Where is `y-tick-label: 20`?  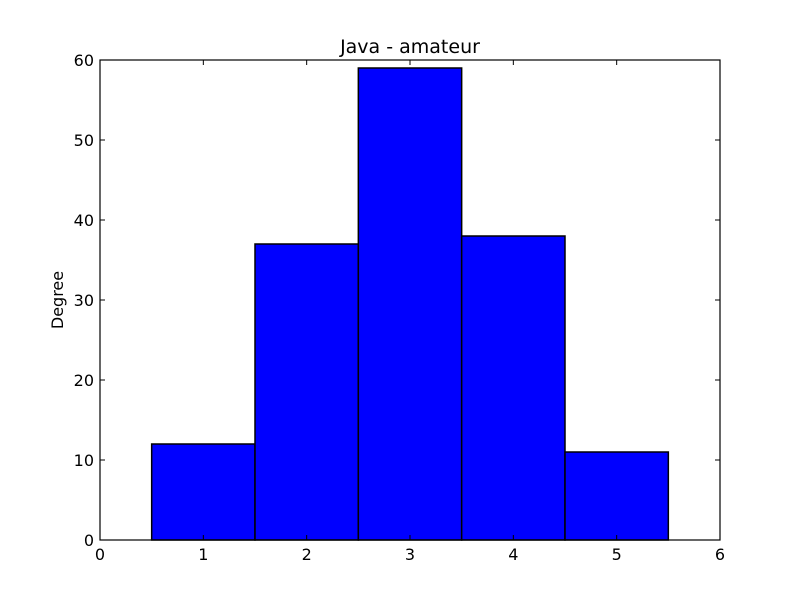
y-tick-label: 20 is located at coordinates (84, 380).